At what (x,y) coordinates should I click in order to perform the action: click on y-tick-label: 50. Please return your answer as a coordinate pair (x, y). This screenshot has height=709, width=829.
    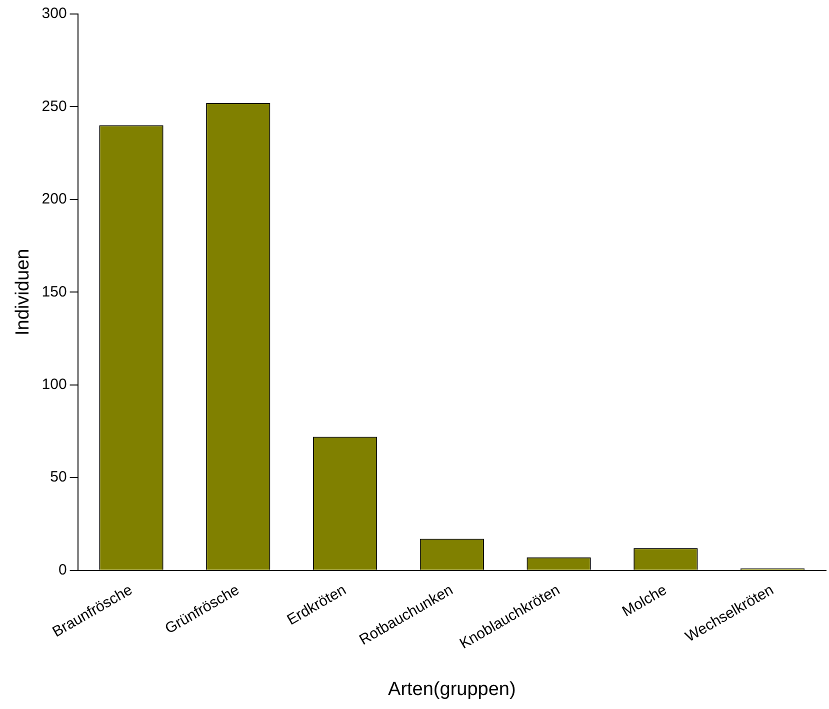
    Looking at the image, I should click on (58, 477).